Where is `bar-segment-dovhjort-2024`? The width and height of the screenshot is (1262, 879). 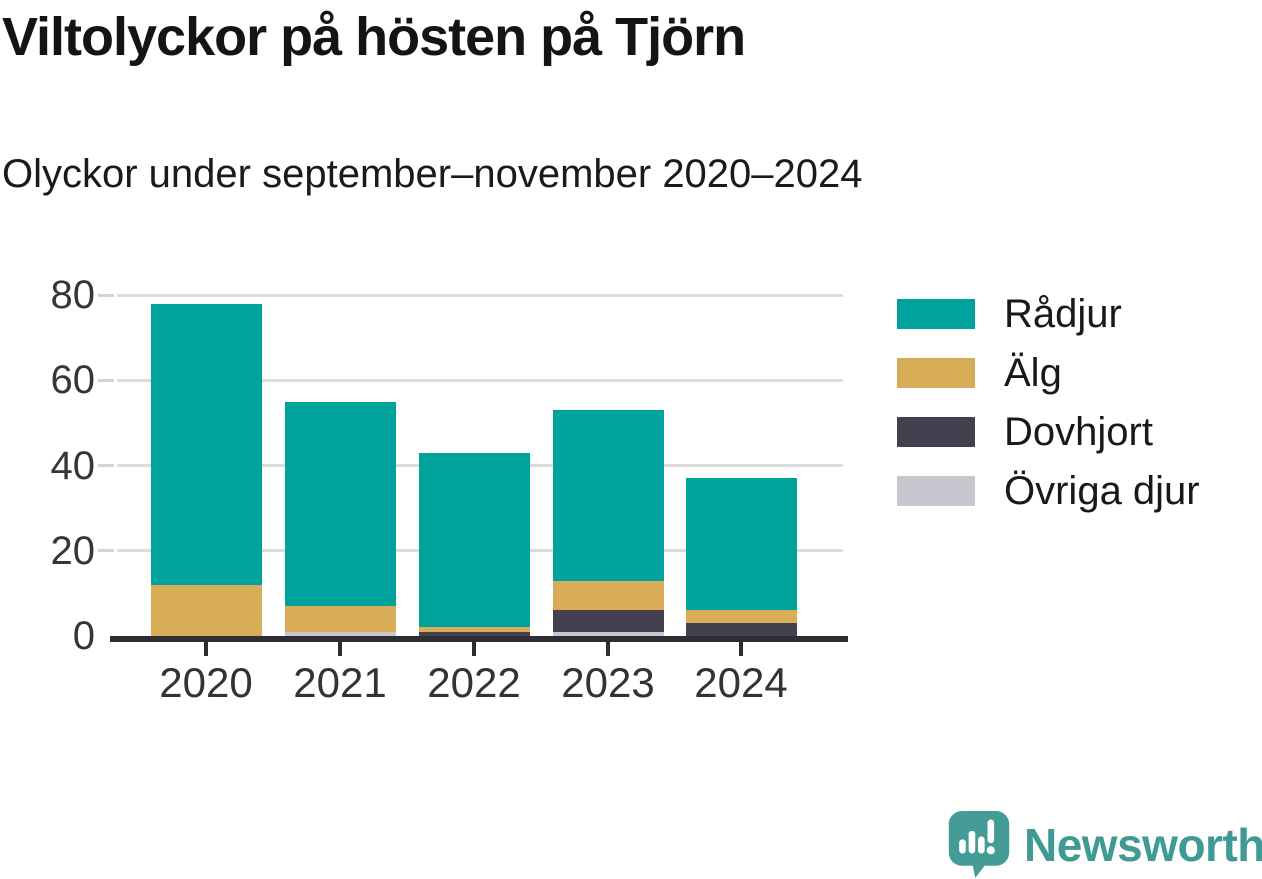 bar-segment-dovhjort-2024 is located at coordinates (741, 629).